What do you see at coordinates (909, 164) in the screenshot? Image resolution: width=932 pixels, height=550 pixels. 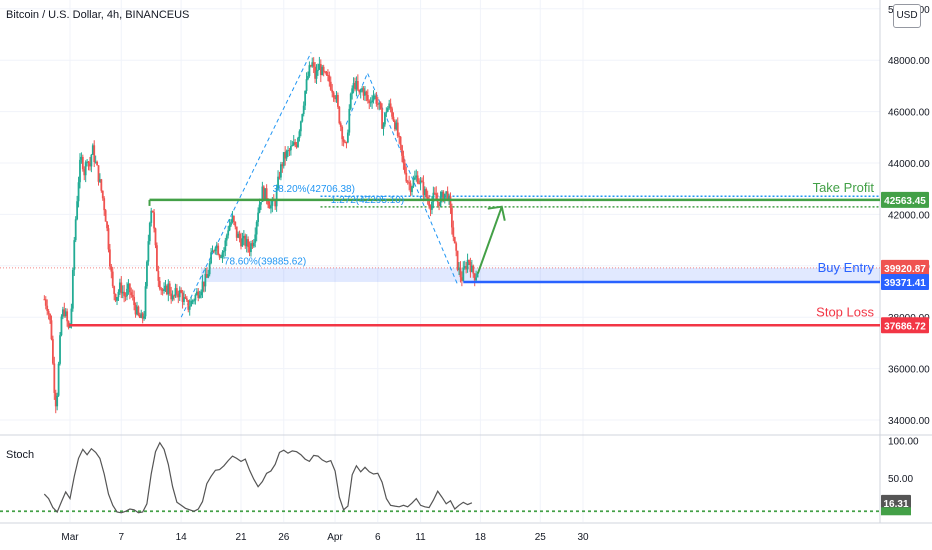 I see `price-tick-label: 44000.00` at bounding box center [909, 164].